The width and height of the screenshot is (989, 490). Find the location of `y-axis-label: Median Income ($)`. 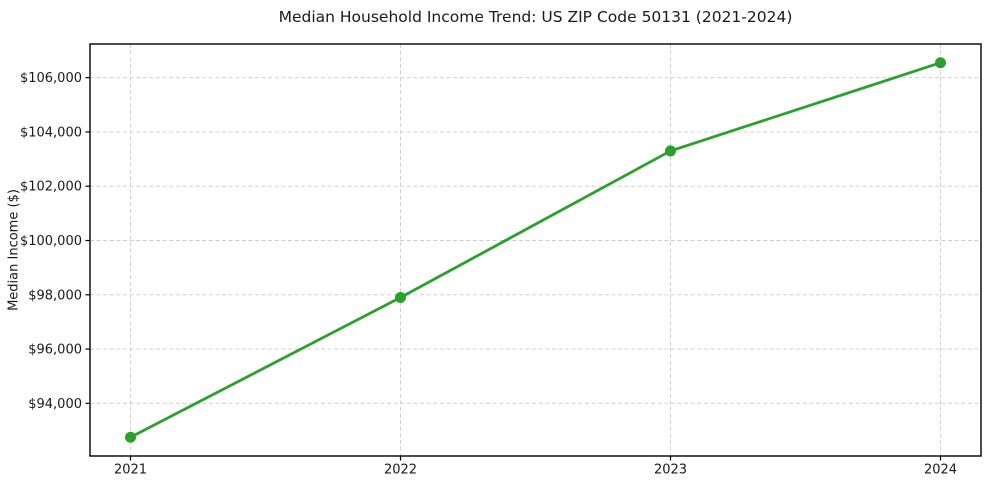

y-axis-label: Median Income ($) is located at coordinates (14, 250).